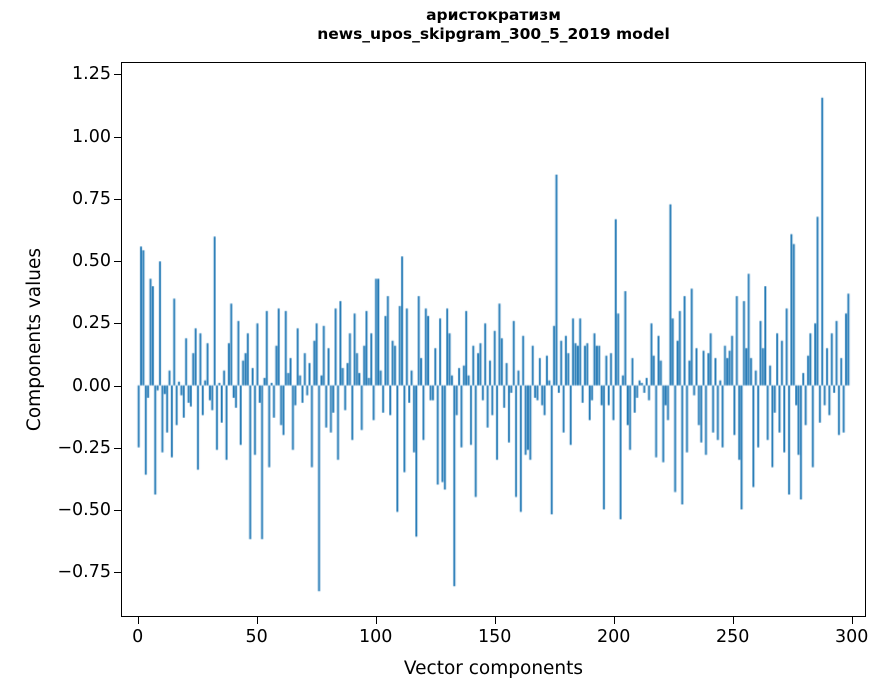 This screenshot has height=696, width=880. What do you see at coordinates (494, 637) in the screenshot?
I see `x-tick-label: 150` at bounding box center [494, 637].